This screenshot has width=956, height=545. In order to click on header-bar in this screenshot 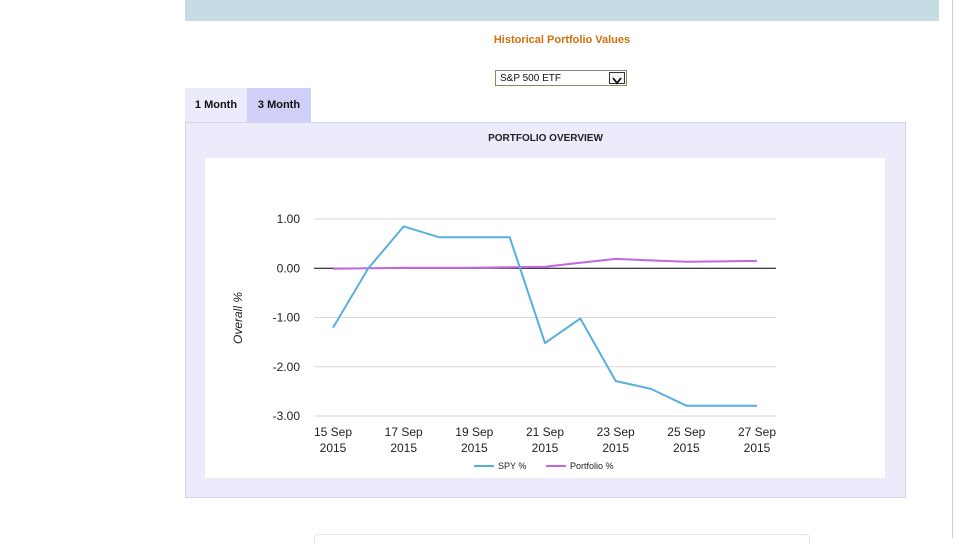, I will do `click(562, 10)`.